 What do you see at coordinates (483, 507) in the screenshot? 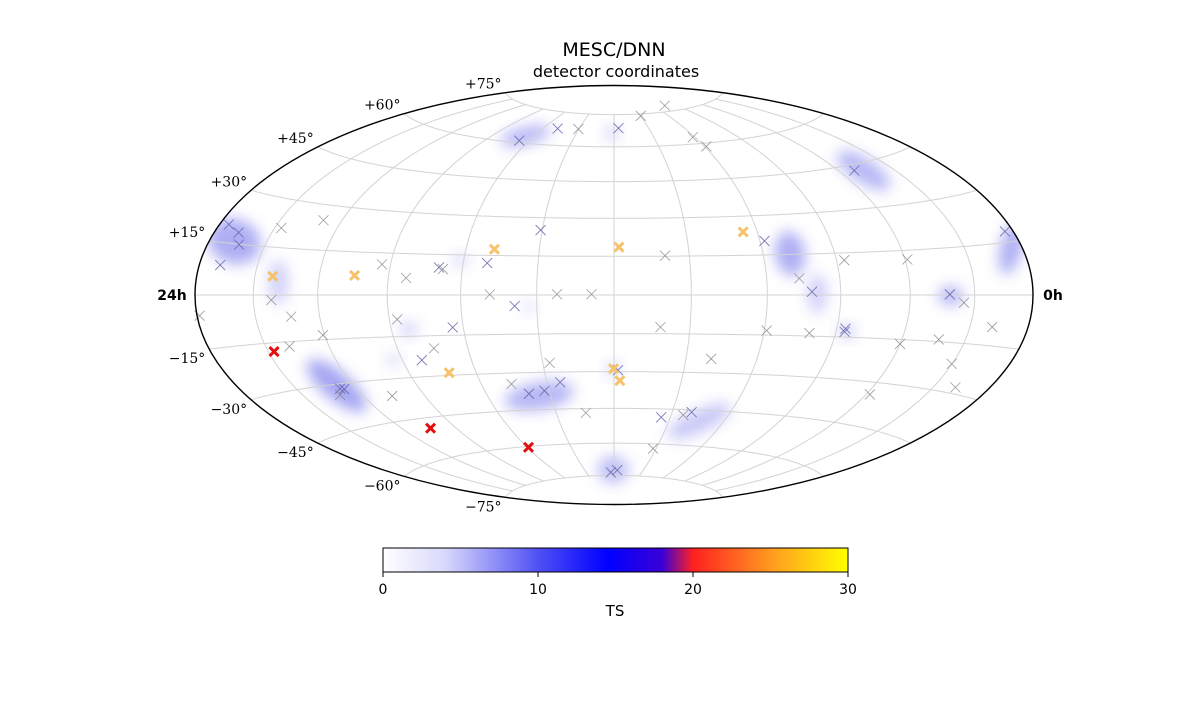
I see `dec-tick-label: −75°` at bounding box center [483, 507].